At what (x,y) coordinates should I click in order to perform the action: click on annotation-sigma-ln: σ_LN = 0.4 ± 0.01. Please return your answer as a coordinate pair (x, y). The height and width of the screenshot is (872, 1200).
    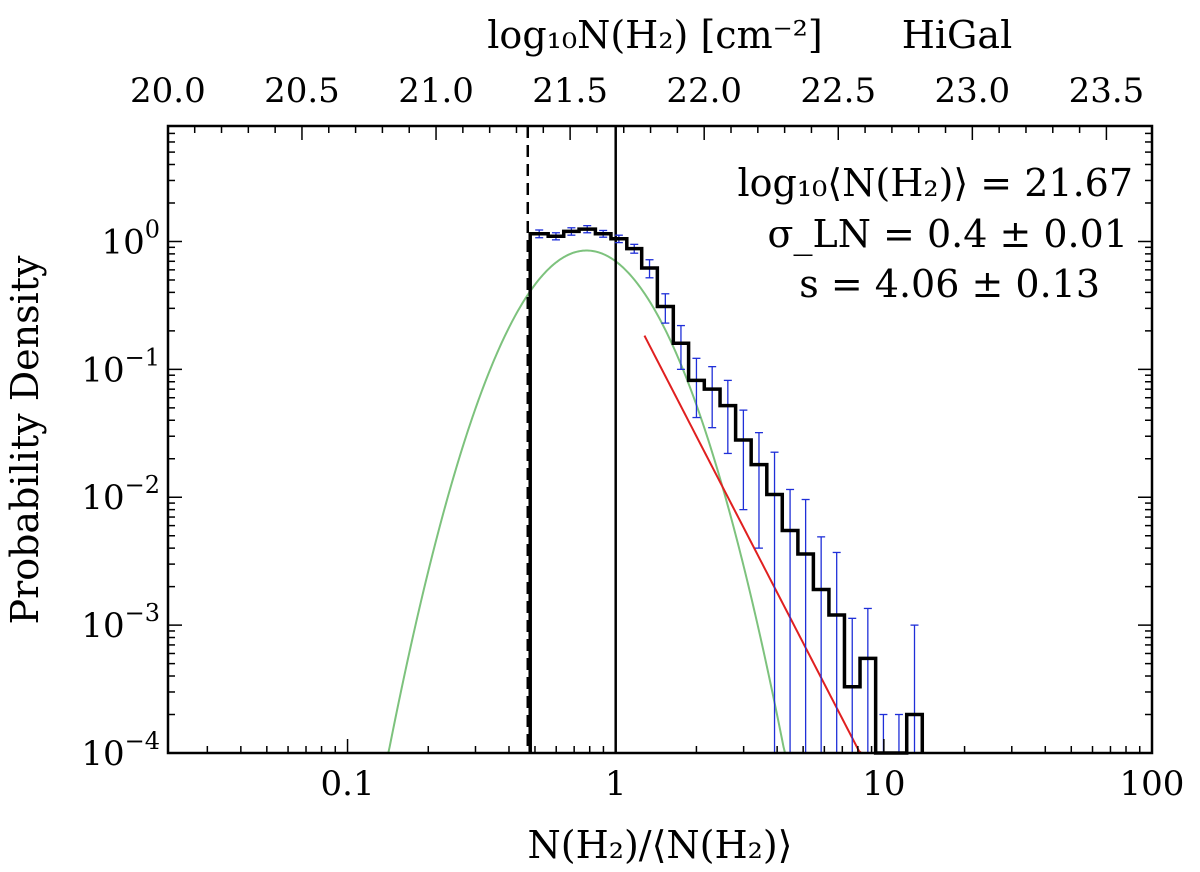
    Looking at the image, I should click on (948, 234).